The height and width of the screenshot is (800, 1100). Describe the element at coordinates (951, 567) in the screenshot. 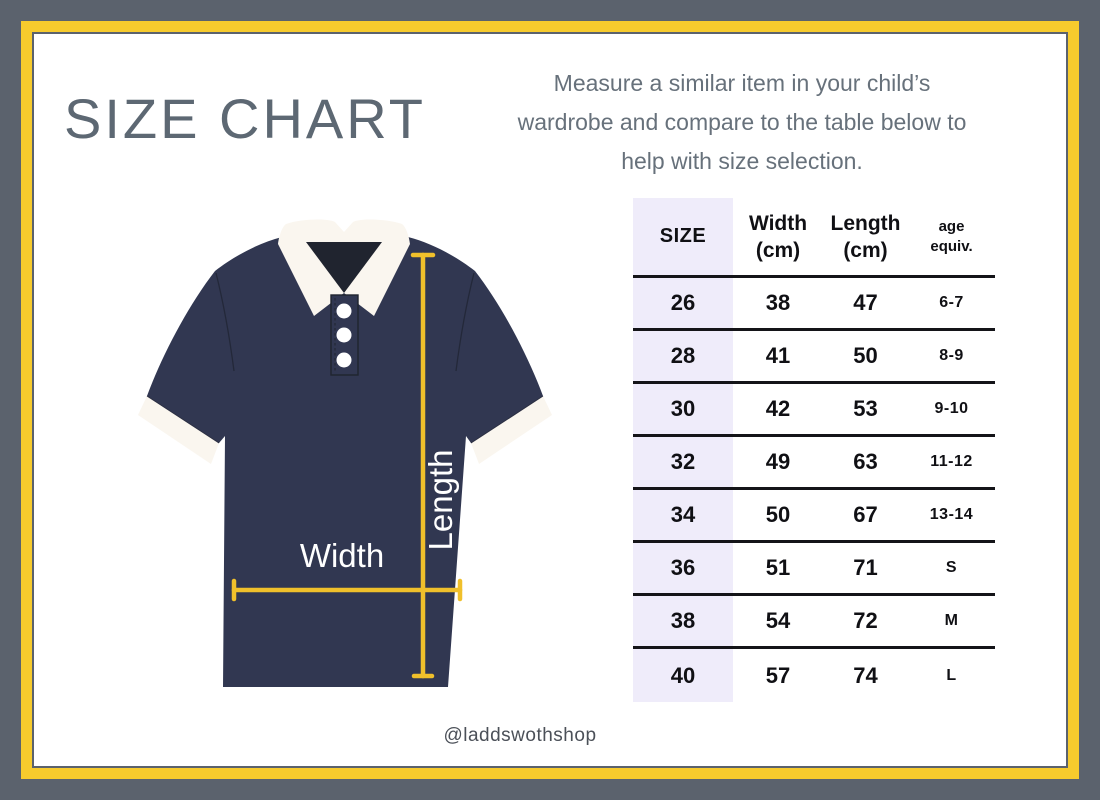

I see `age-cell: S` at that location.